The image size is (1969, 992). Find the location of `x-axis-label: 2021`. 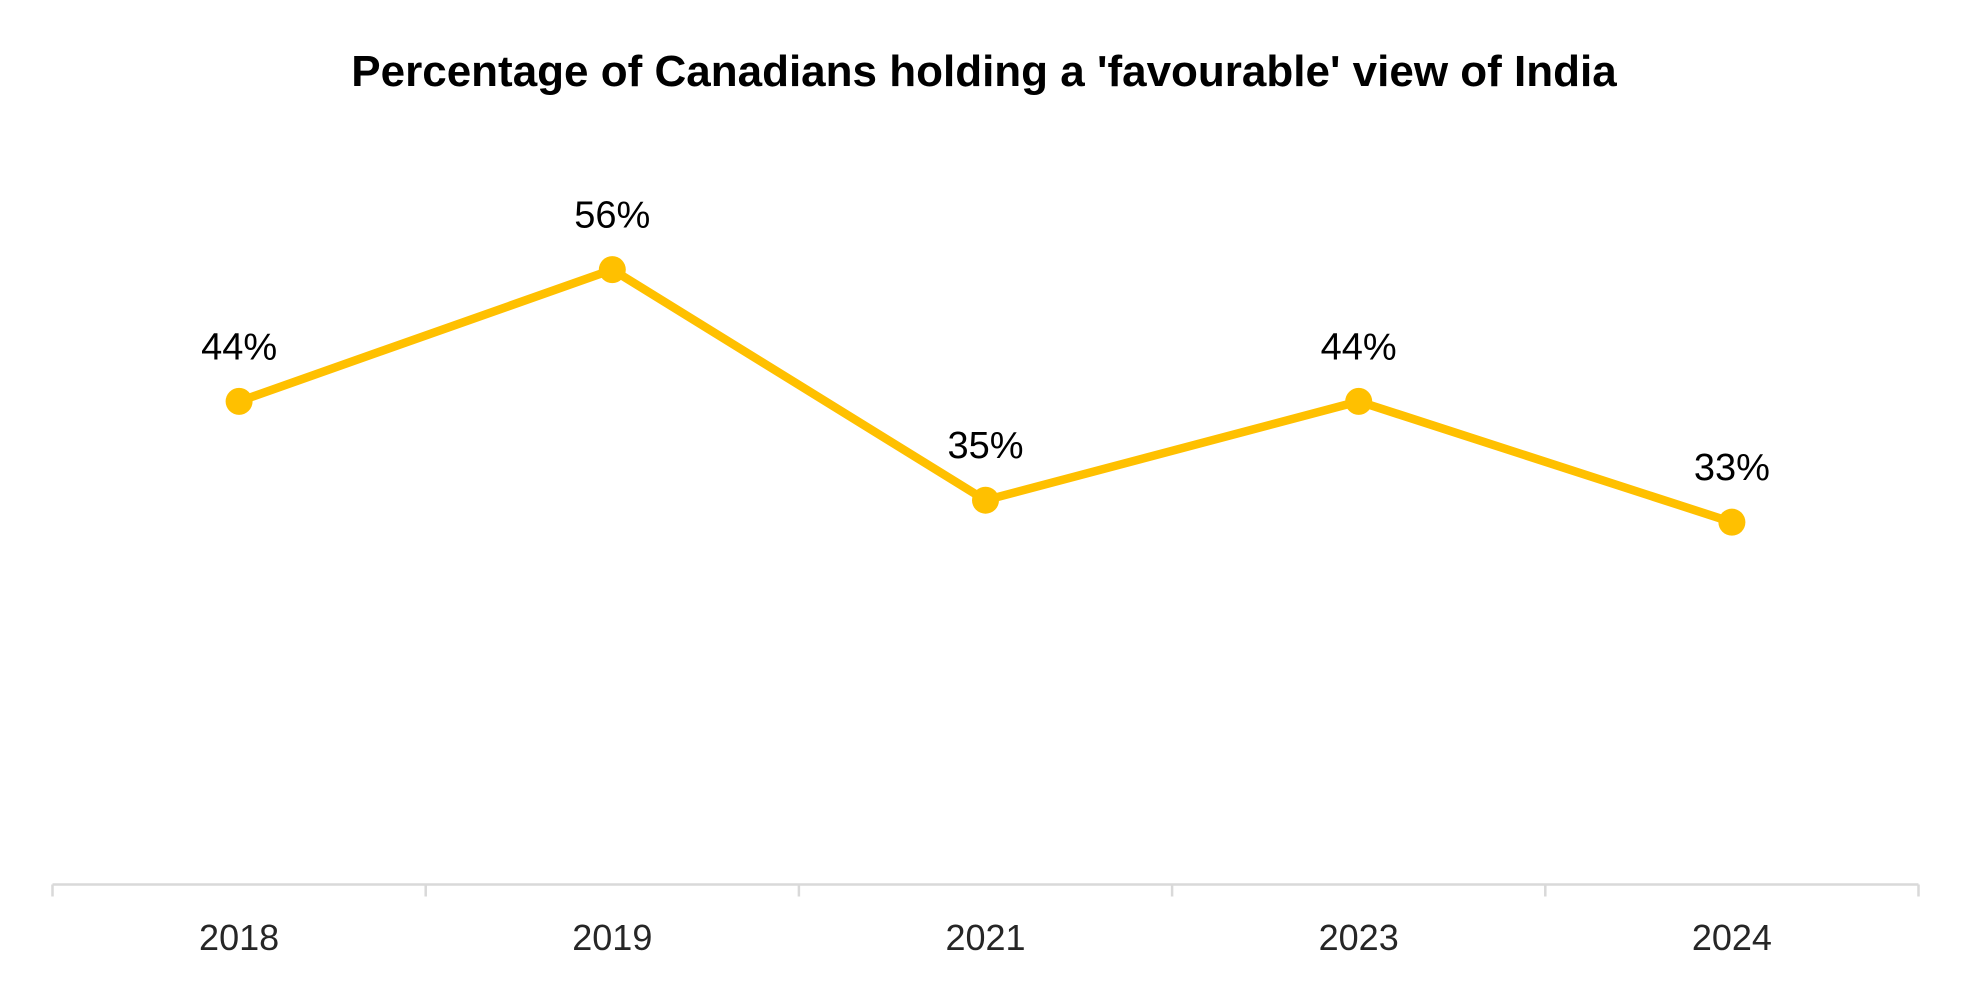

x-axis-label: 2021 is located at coordinates (985, 937).